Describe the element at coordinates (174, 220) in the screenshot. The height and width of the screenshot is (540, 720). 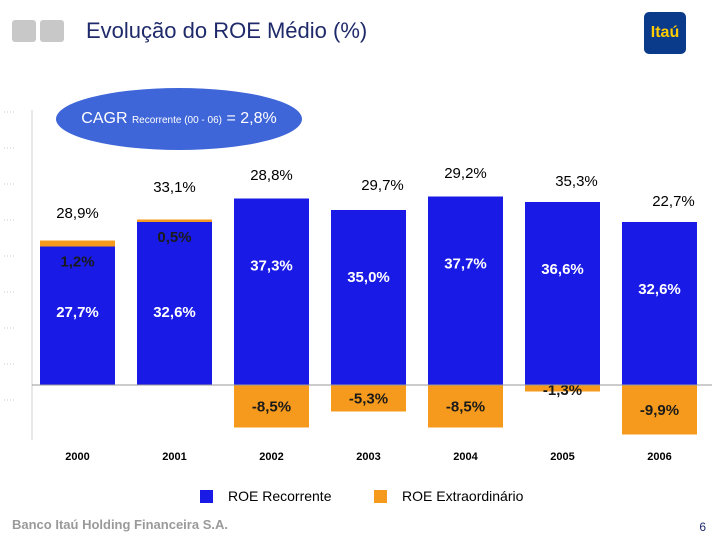
I see `bar-extraordinary-2001` at that location.